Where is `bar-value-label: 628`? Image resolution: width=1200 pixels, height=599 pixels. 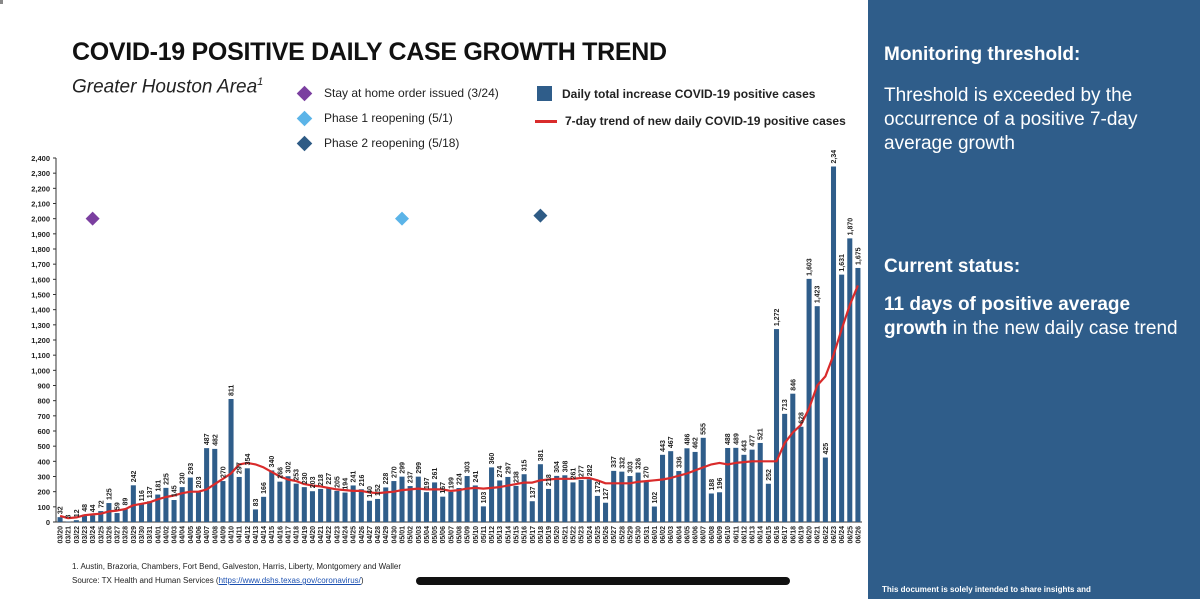 bar-value-label: 628 is located at coordinates (801, 418).